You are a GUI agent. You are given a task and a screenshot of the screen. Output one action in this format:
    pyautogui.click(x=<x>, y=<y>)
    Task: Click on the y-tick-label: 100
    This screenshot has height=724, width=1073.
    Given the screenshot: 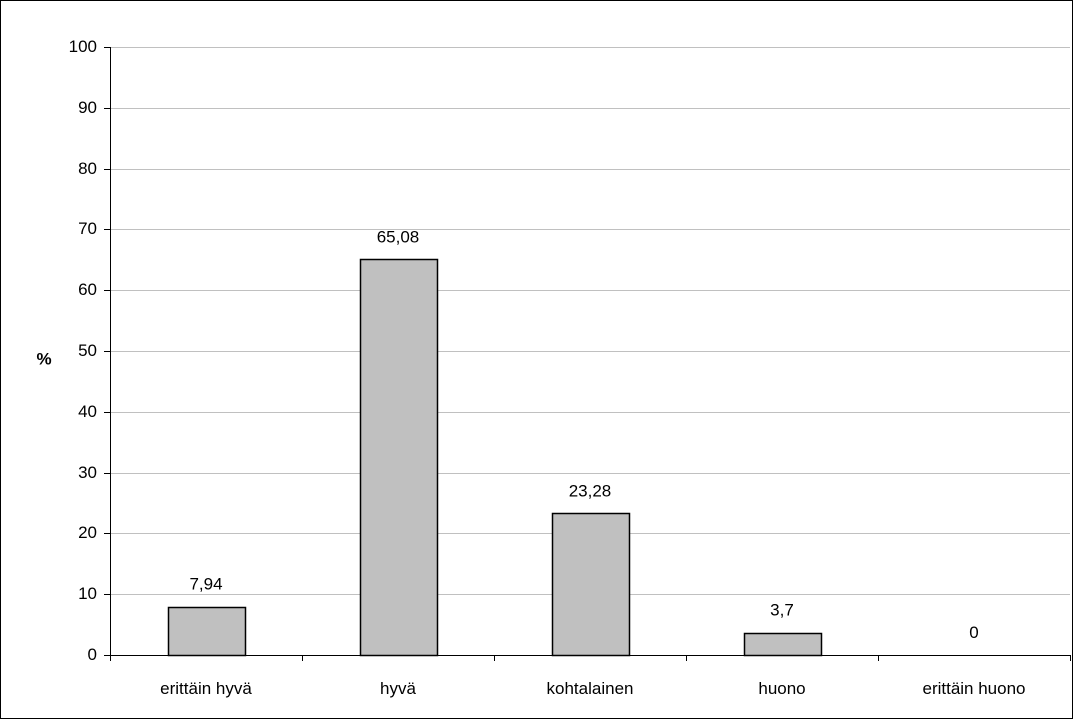 What is the action you would take?
    pyautogui.click(x=83, y=46)
    